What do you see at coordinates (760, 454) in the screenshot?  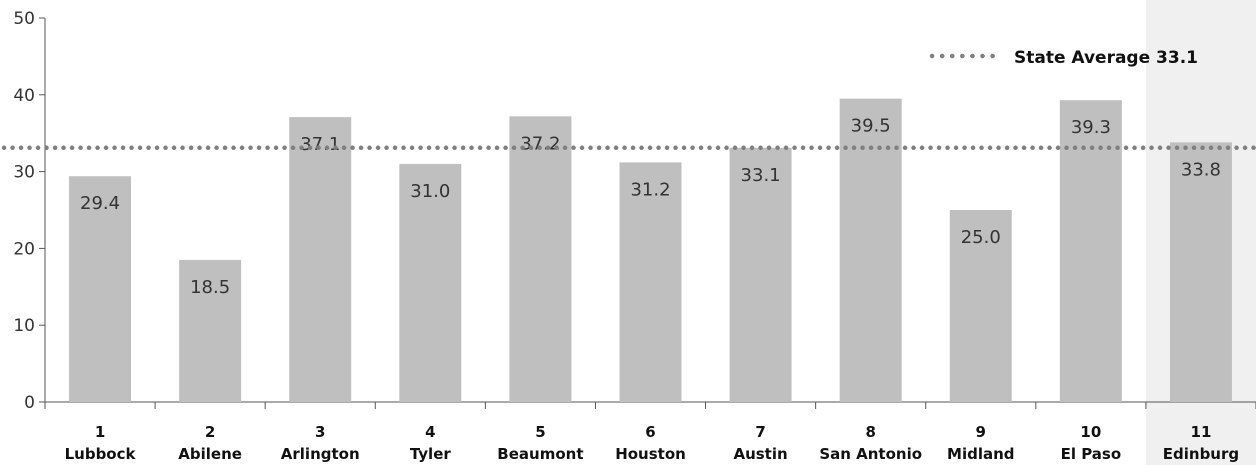 I see `x-tick-label-name: Austin` at bounding box center [760, 454].